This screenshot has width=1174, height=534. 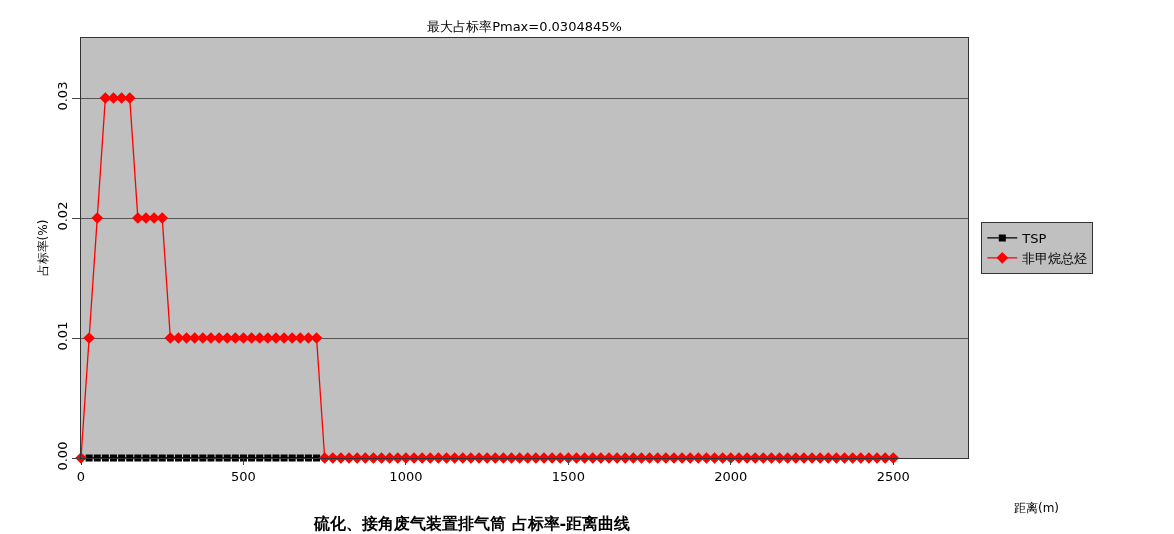 What do you see at coordinates (243, 476) in the screenshot?
I see `x-tick-label: 500` at bounding box center [243, 476].